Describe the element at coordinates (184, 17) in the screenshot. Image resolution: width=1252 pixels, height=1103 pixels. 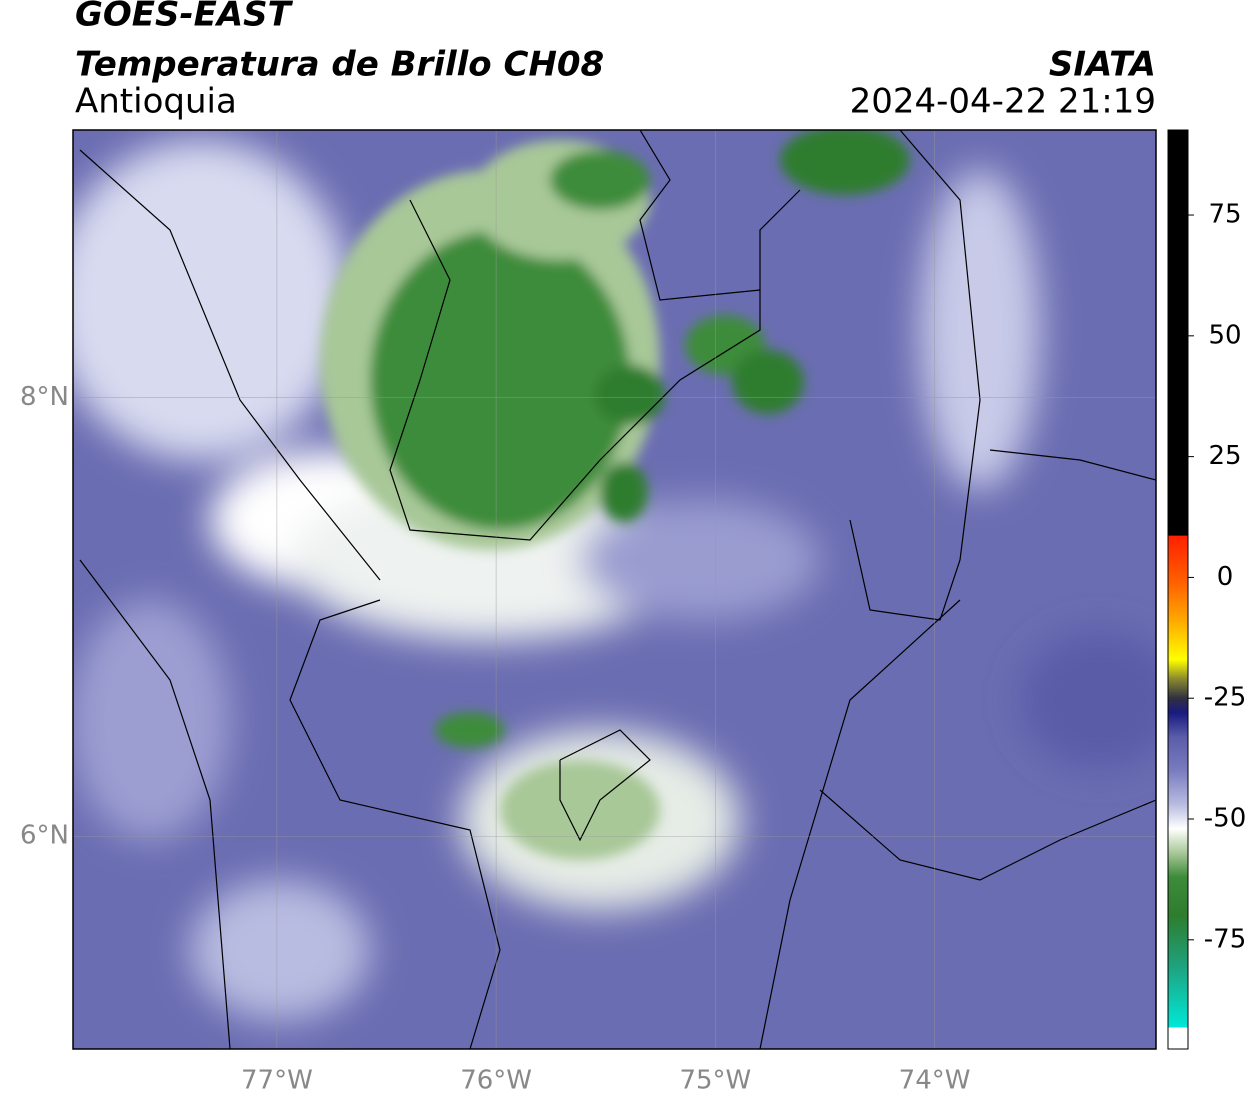
I see `title: GOES-EAST` at that location.